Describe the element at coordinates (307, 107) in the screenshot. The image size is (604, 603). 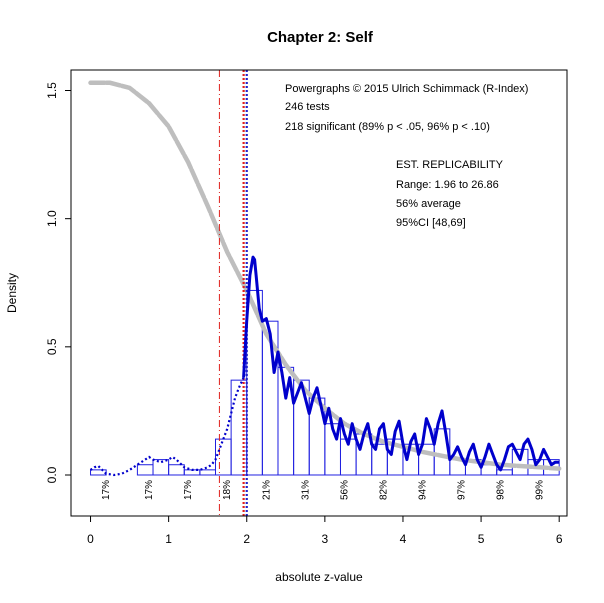
I see `info-line-tests: 246 tests` at that location.